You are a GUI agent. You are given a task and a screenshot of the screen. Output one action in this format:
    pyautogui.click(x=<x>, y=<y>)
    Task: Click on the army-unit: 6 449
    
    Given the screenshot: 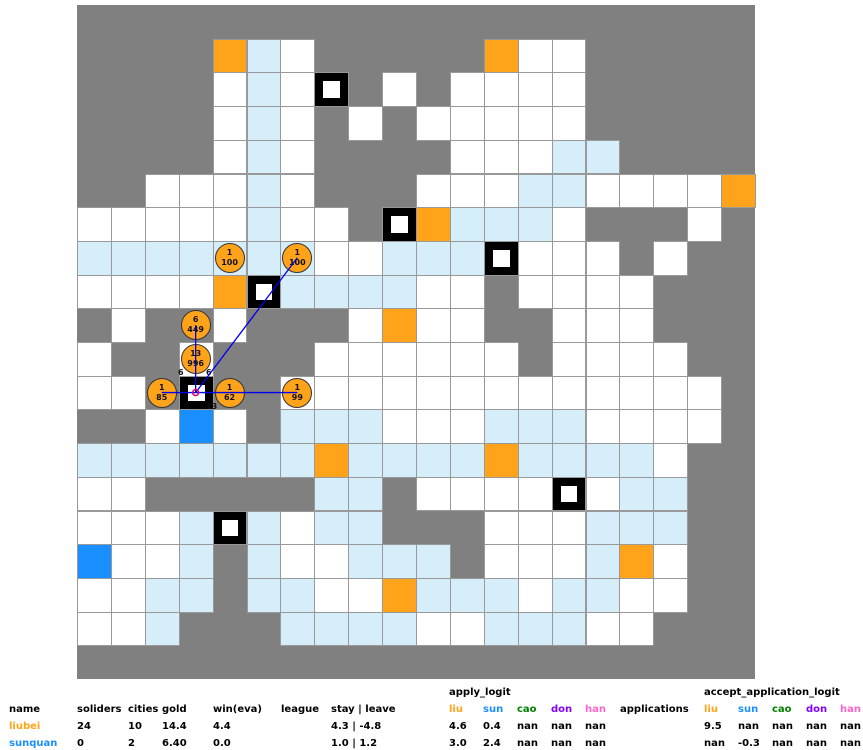 What is the action you would take?
    pyautogui.click(x=195, y=325)
    